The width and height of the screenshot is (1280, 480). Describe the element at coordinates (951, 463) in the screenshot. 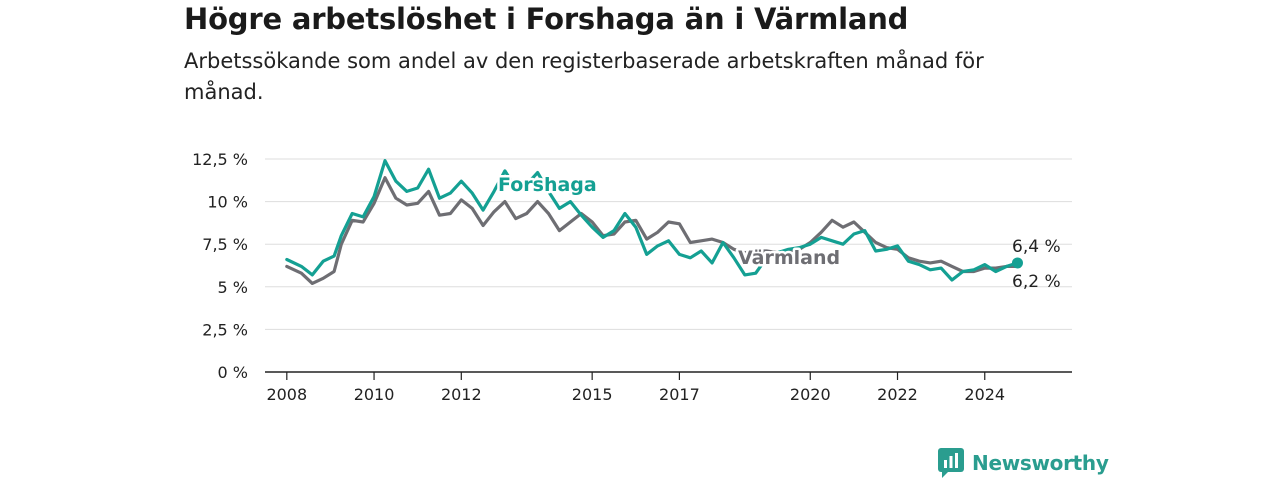

I see `newsworthy-icon` at that location.